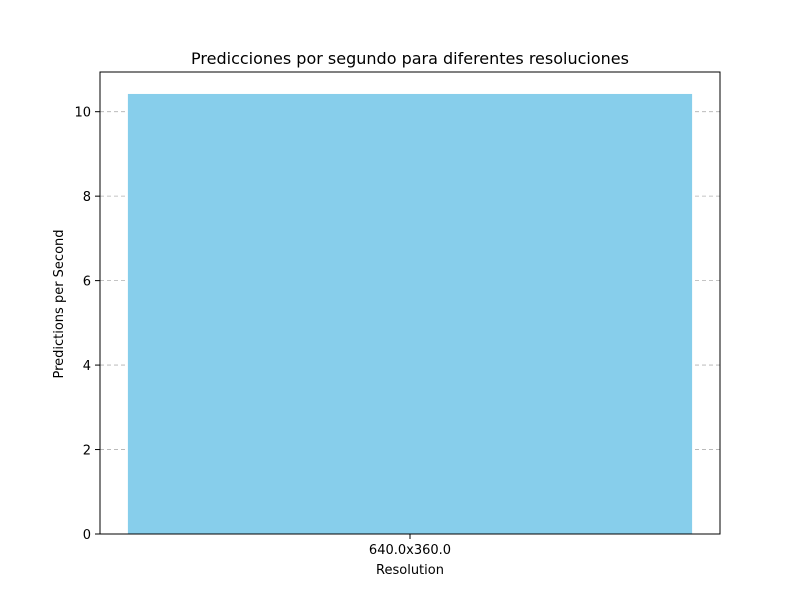  Describe the element at coordinates (82, 113) in the screenshot. I see `y-tick-label: 10` at that location.